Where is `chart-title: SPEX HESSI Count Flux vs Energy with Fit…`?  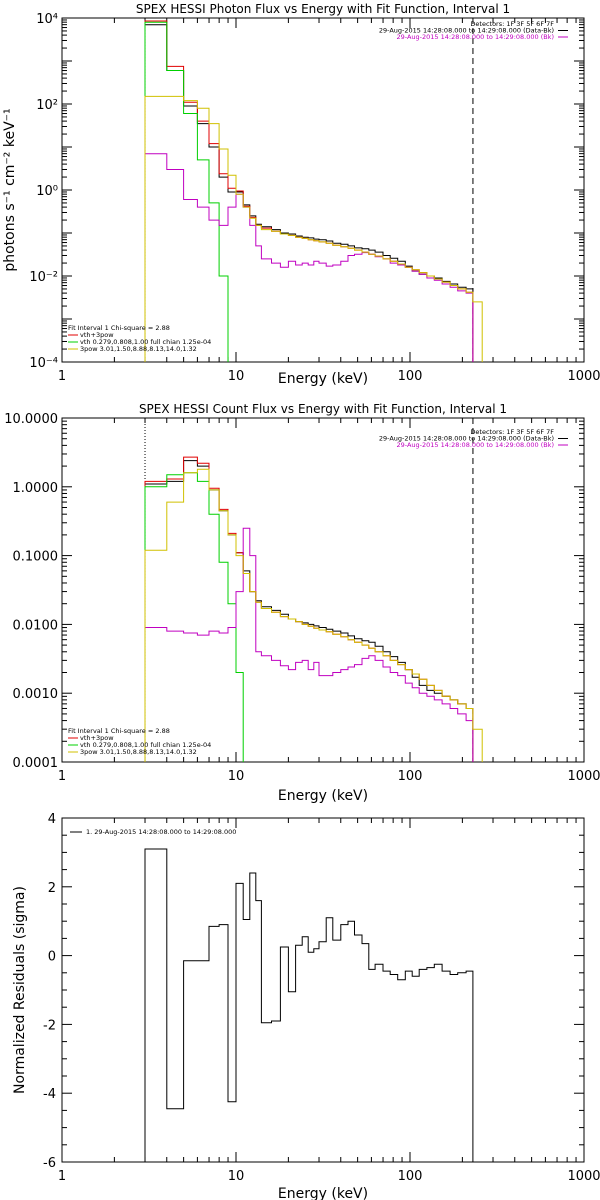
chart-title: SPEX HESSI Count Flux vs Energy with Fit… is located at coordinates (323, 409).